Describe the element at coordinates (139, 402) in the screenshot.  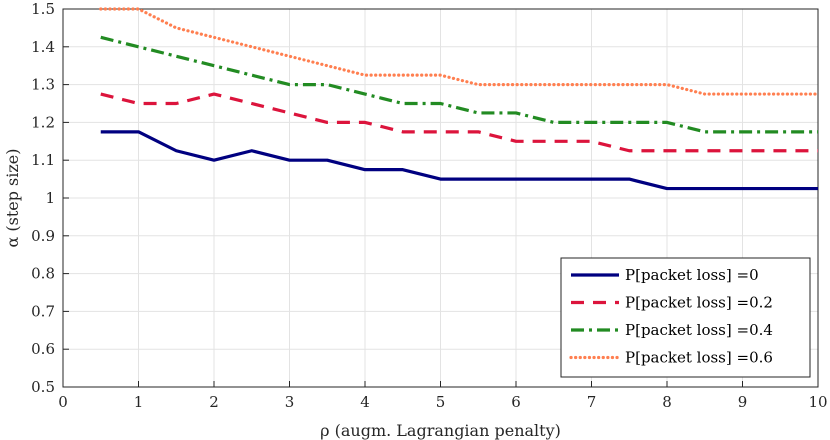
I see `x-tick-label: 1` at that location.